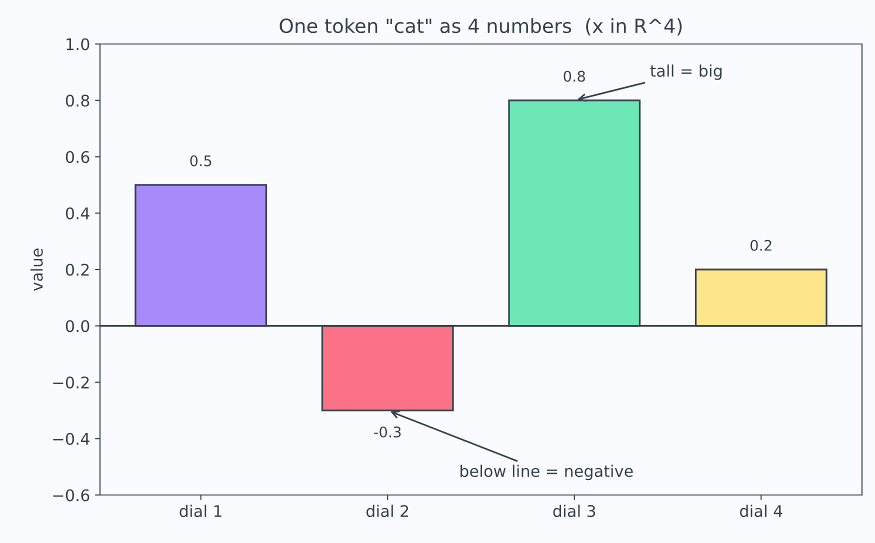 This screenshot has height=543, width=875. I want to click on y-tick-label: 1.0, so click(78, 44).